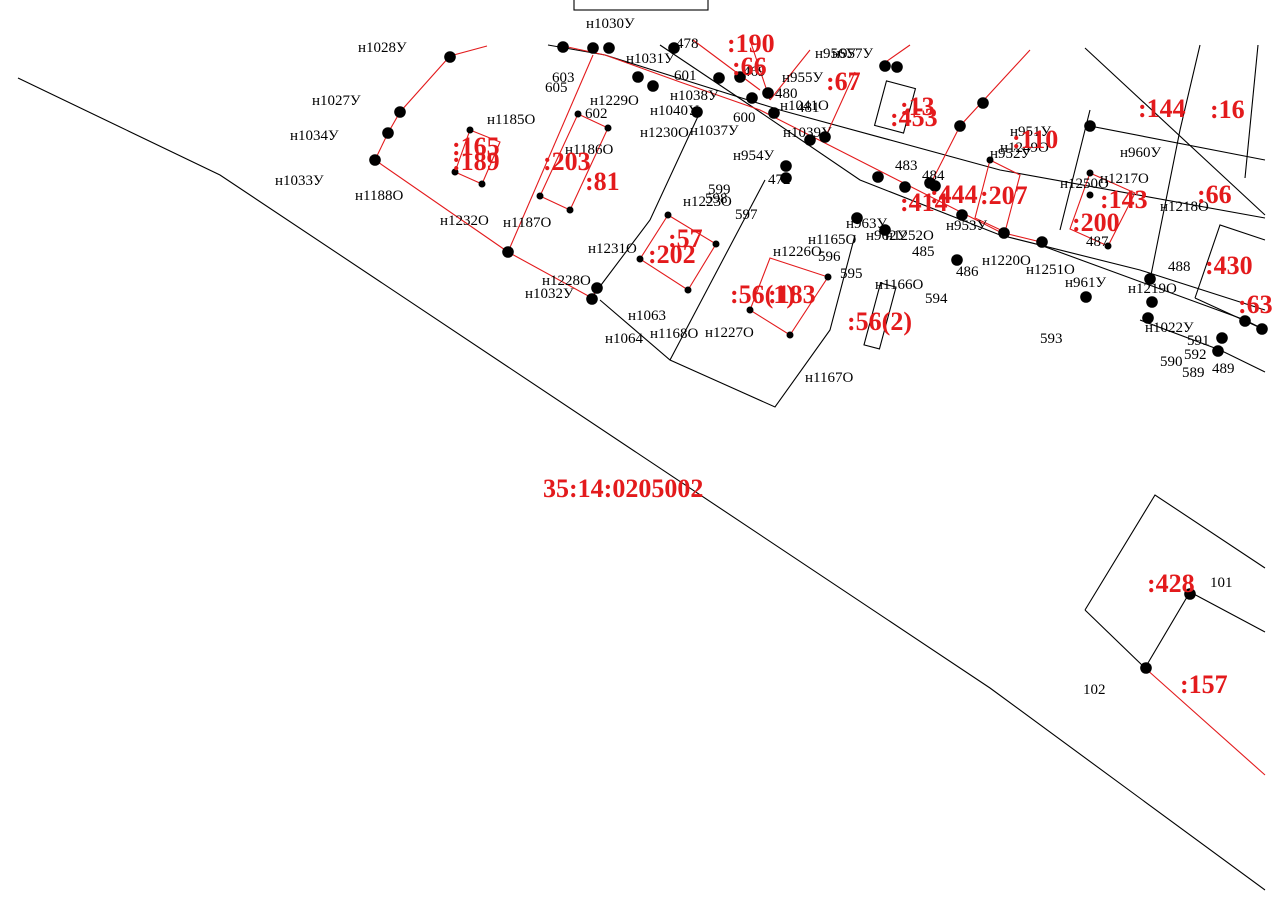 Image resolution: width=1281 pixels, height=906 pixels. Describe the element at coordinates (853, 54) in the screenshot. I see `point-label: н957У` at that location.